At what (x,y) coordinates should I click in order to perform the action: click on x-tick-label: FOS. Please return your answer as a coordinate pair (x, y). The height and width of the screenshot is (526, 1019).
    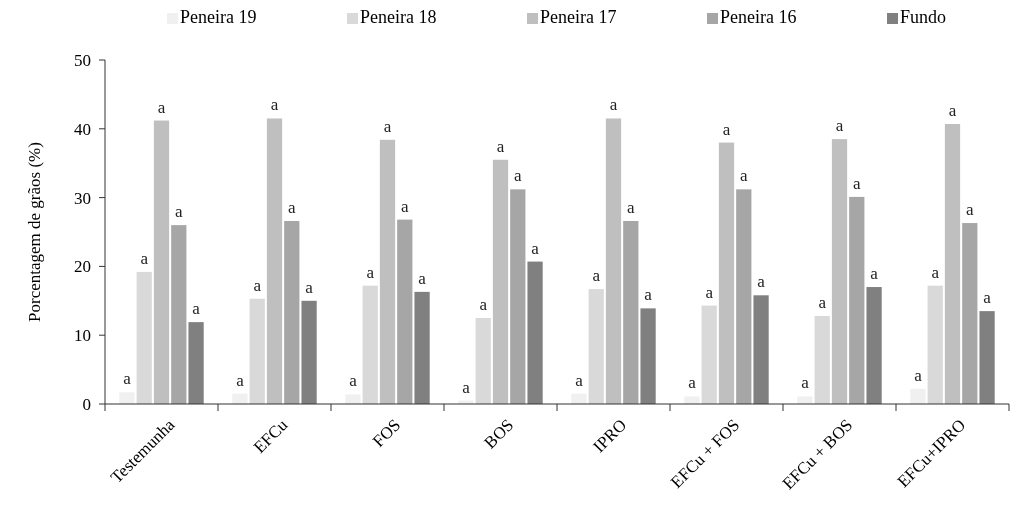
    Looking at the image, I should click on (386, 433).